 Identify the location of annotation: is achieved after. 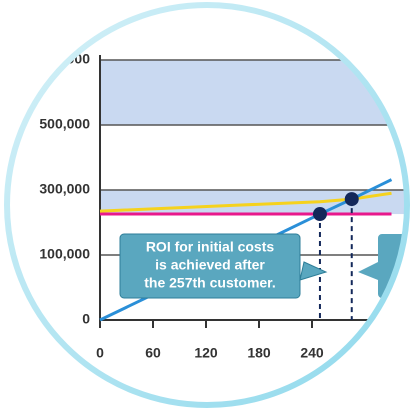
(210, 265).